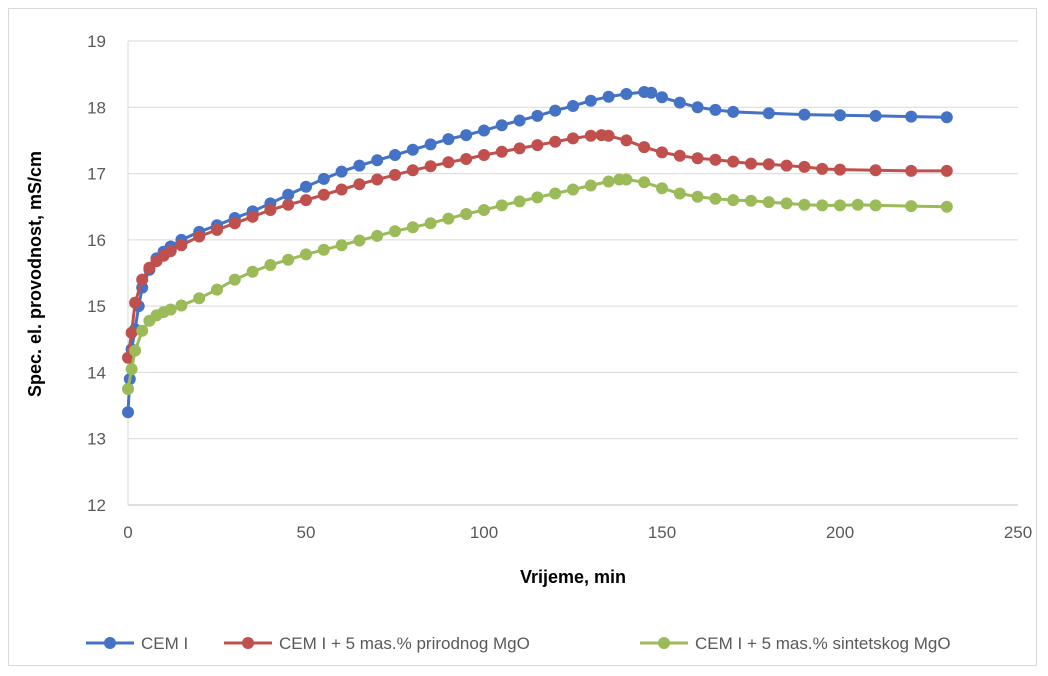 The image size is (1048, 676). Describe the element at coordinates (35, 274) in the screenshot. I see `y-axis-title: Spec. el. provodnost, mS/cm` at that location.